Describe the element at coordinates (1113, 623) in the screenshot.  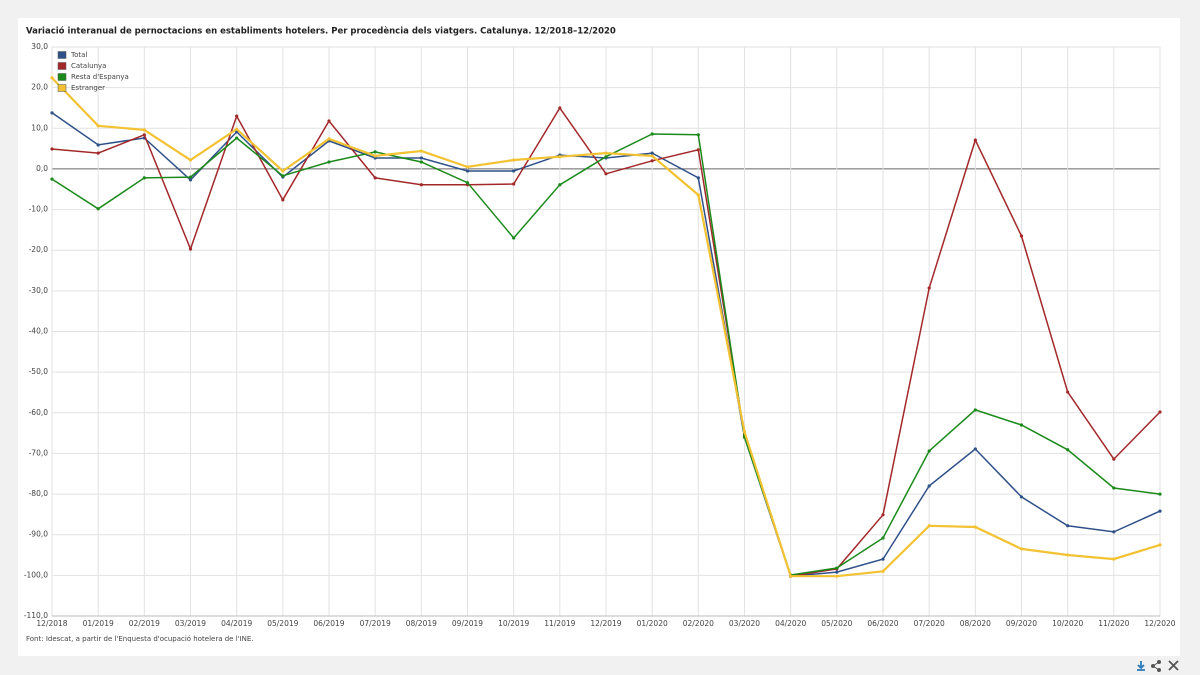
I see `x-tick-label: 11/2020` at that location.